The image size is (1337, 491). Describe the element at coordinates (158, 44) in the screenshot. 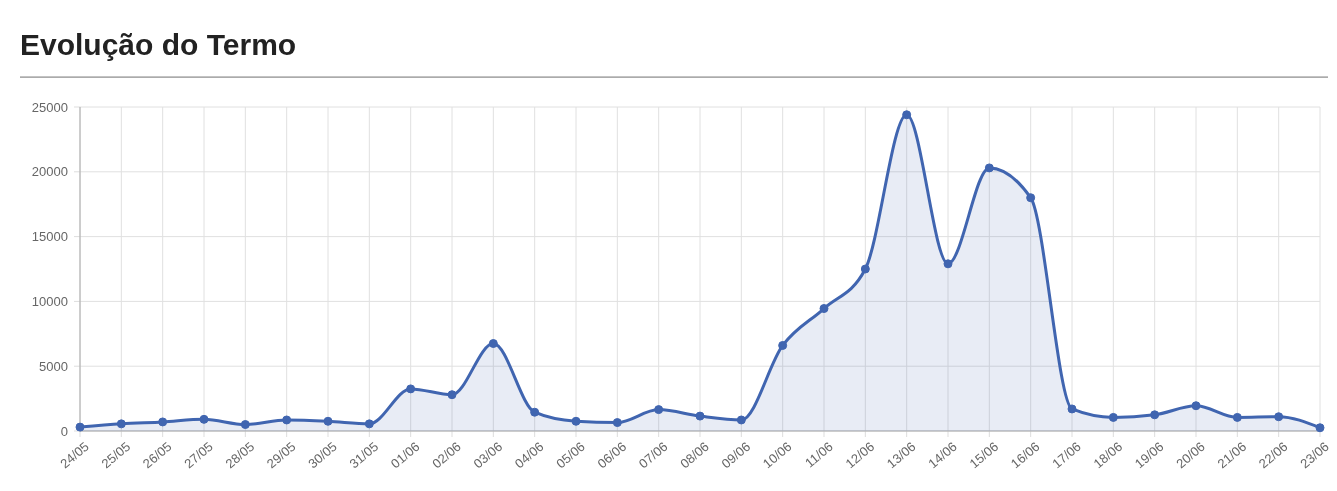

I see `chart-title: Evolução do Termo` at that location.